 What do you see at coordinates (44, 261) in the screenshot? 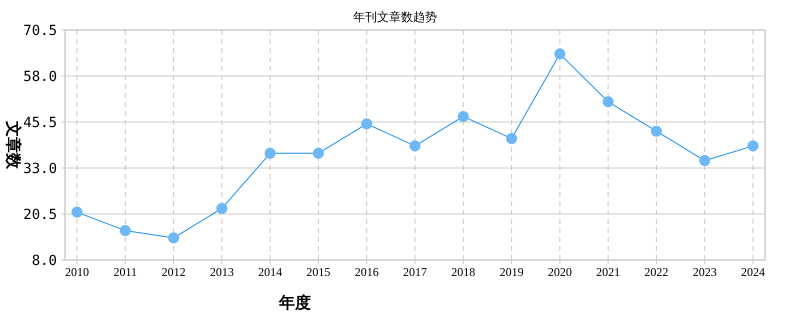
I see `y-tick-label: 8.0` at bounding box center [44, 261].